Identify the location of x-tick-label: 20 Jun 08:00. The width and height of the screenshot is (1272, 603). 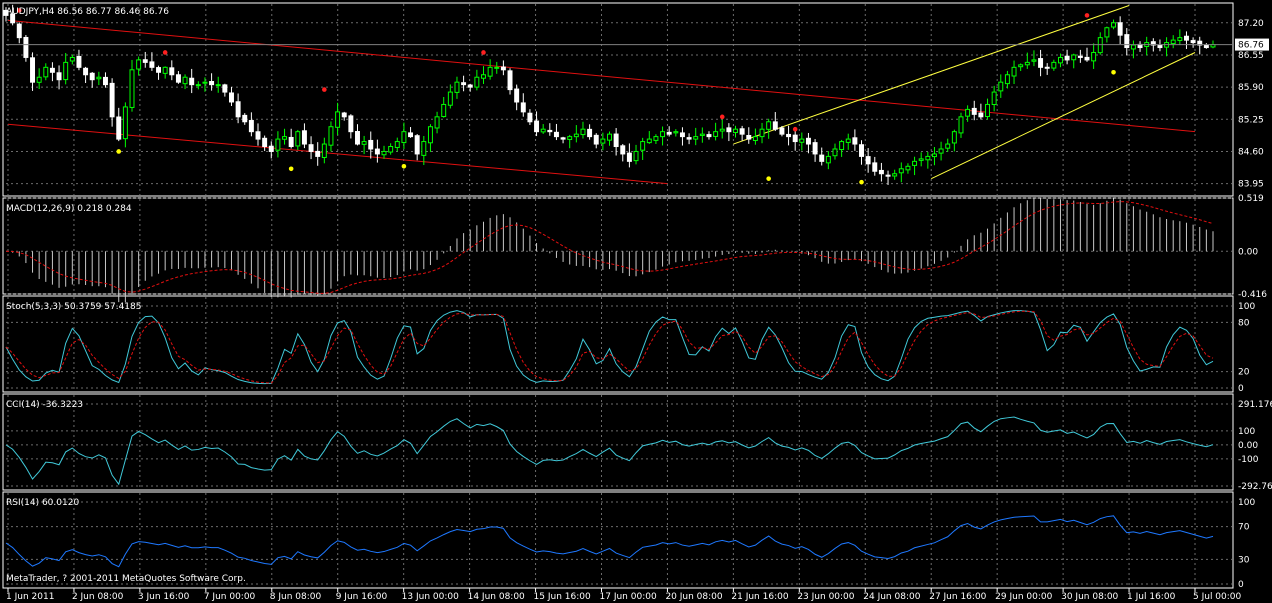
(693, 597).